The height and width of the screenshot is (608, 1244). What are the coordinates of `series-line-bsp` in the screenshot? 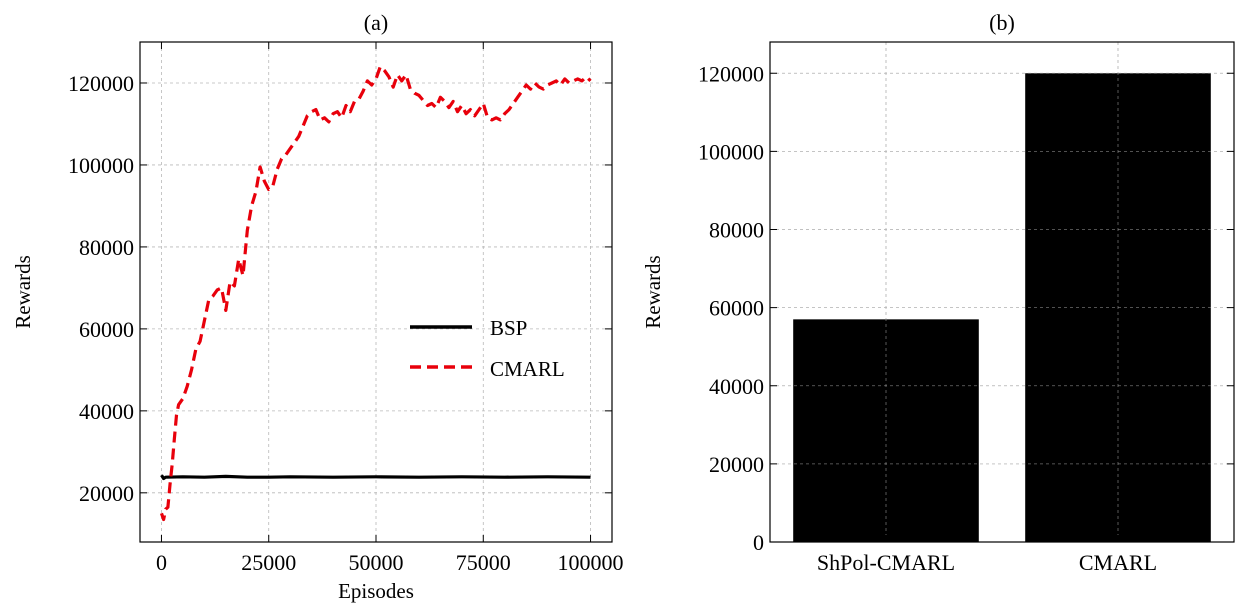 It's located at (375, 477).